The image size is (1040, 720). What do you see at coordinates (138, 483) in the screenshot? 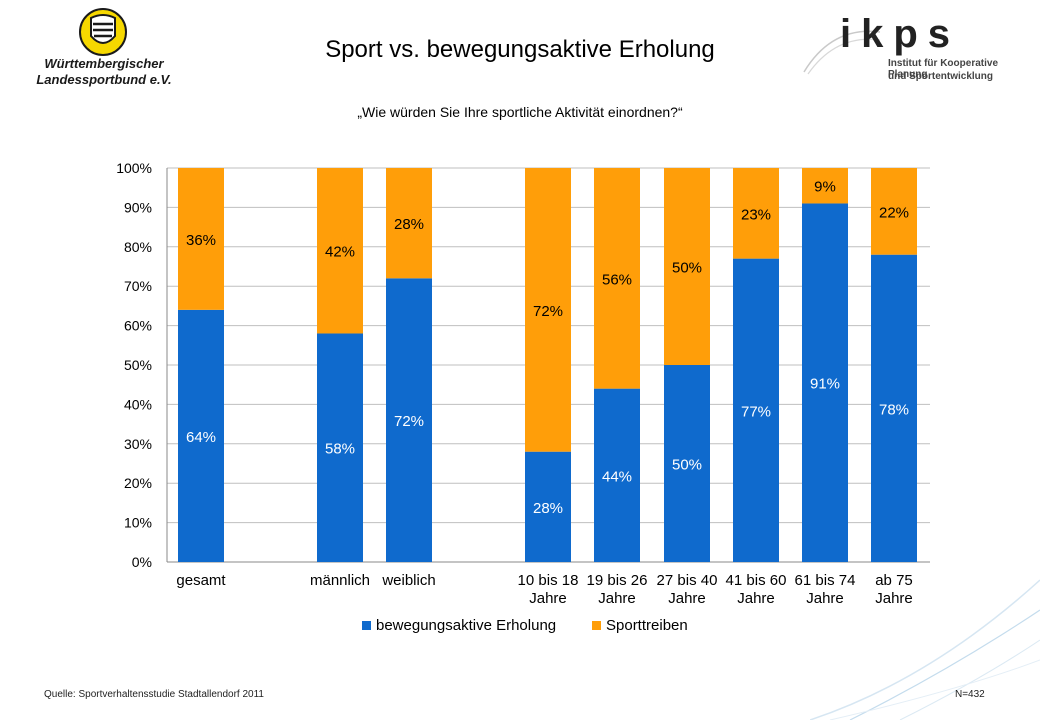
I see `y-tick-label: 20%` at bounding box center [138, 483].